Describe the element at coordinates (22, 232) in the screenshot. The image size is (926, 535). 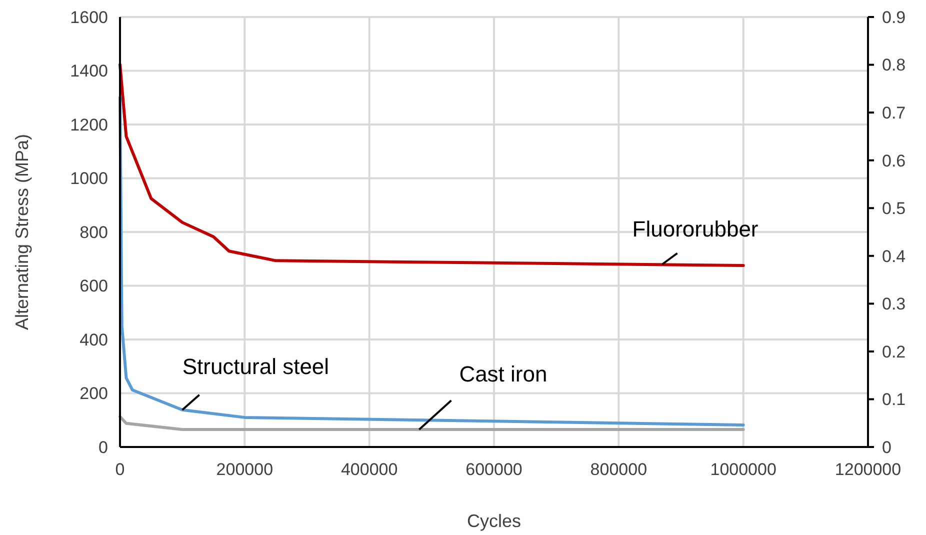
I see `y-axis-title: Alternating Stress (MPa)` at that location.